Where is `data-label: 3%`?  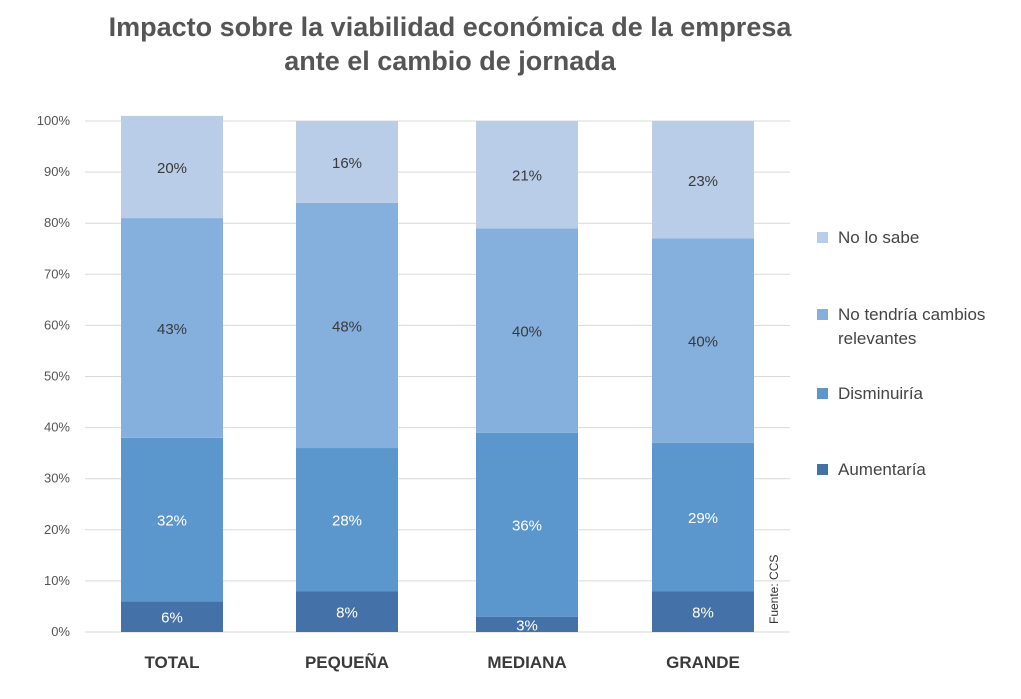
data-label: 3% is located at coordinates (527, 625).